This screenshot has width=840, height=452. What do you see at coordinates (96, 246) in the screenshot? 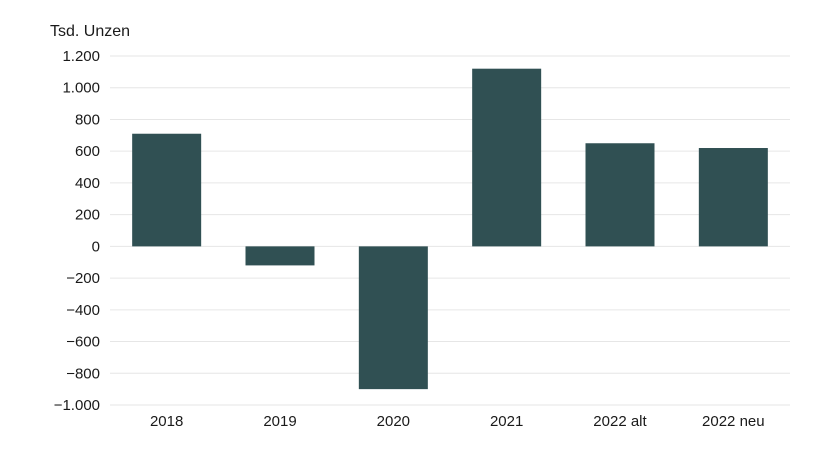
I see `y-tick-label: 0` at bounding box center [96, 246].